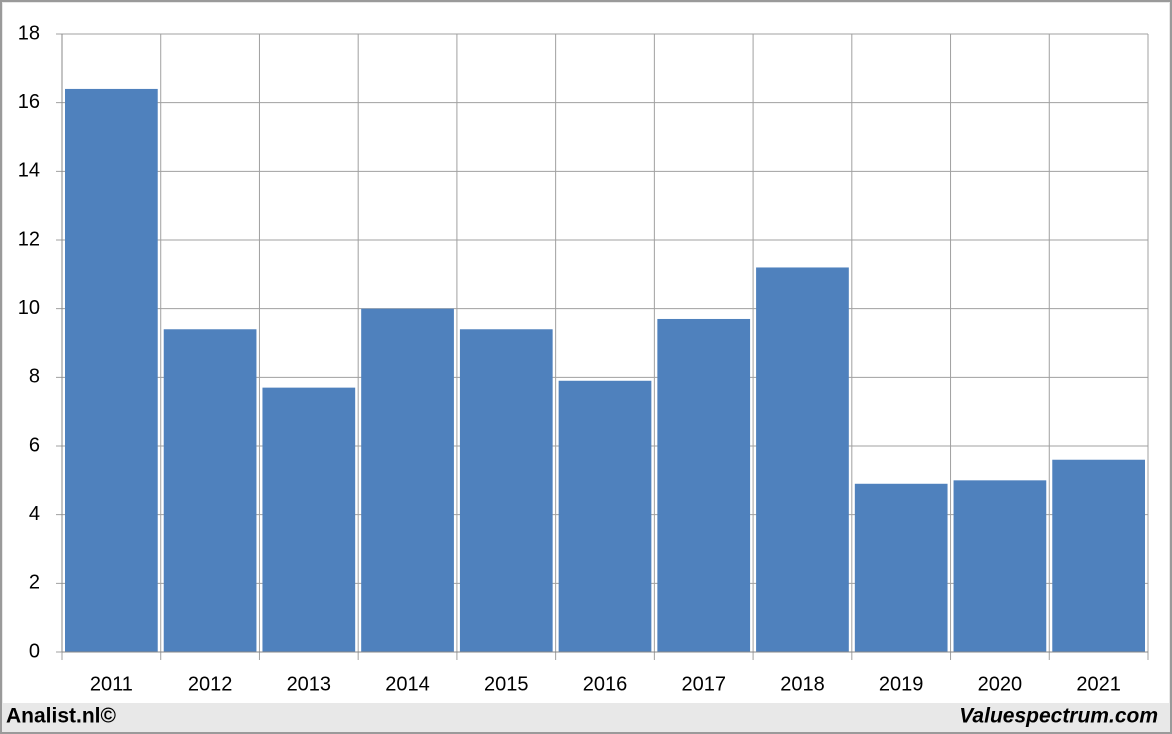  What do you see at coordinates (901, 684) in the screenshot?
I see `x-tick-label: 2019` at bounding box center [901, 684].